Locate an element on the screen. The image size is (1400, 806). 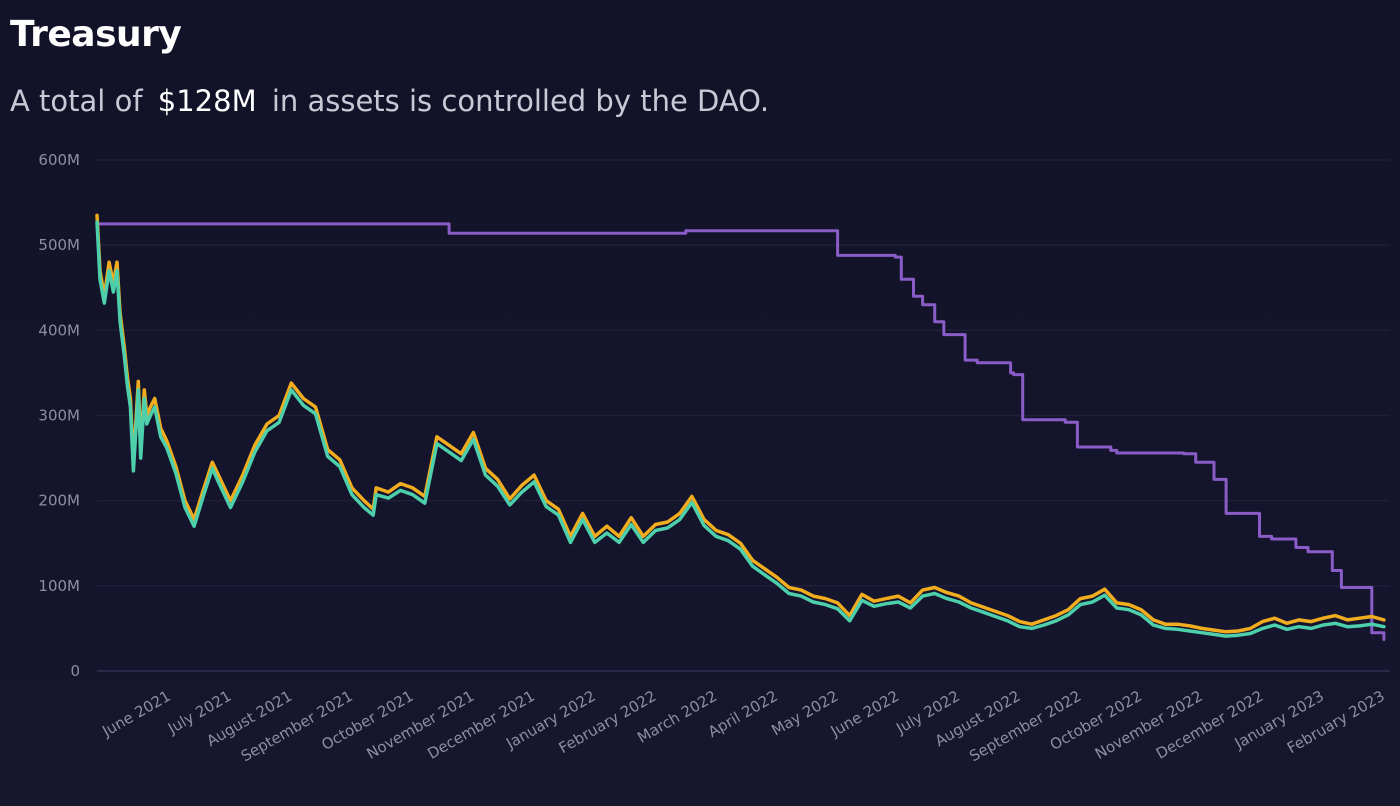
x-tick-label: December 2022 is located at coordinates (1210, 725).